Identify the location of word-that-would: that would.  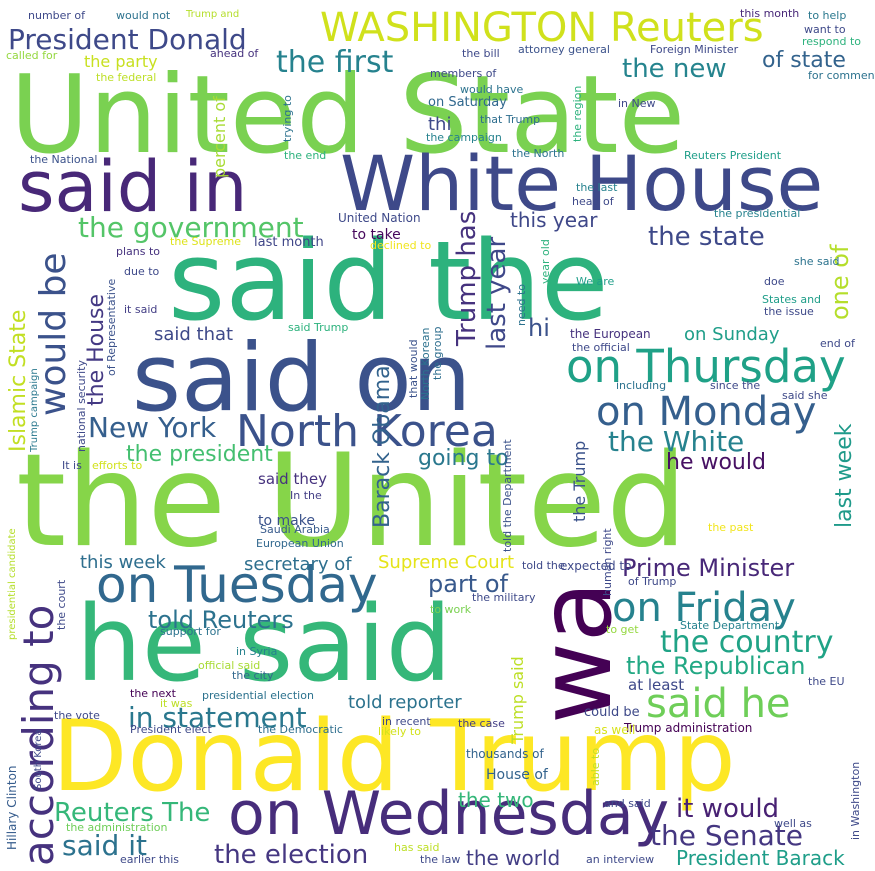
(413, 368).